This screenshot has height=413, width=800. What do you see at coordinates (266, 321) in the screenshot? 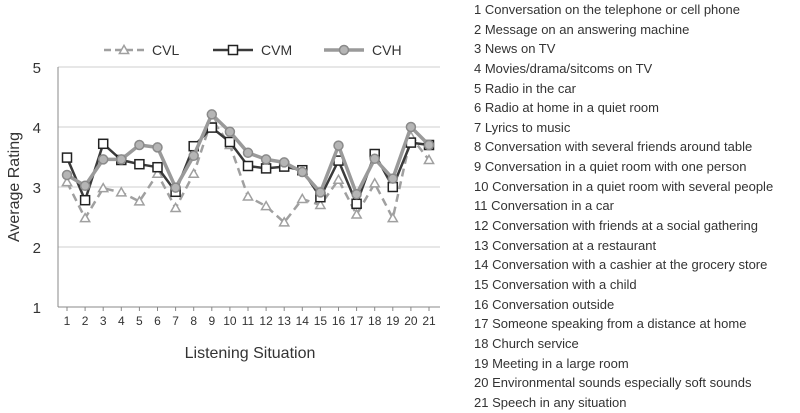
I see `x-tick-label: 12` at bounding box center [266, 321].